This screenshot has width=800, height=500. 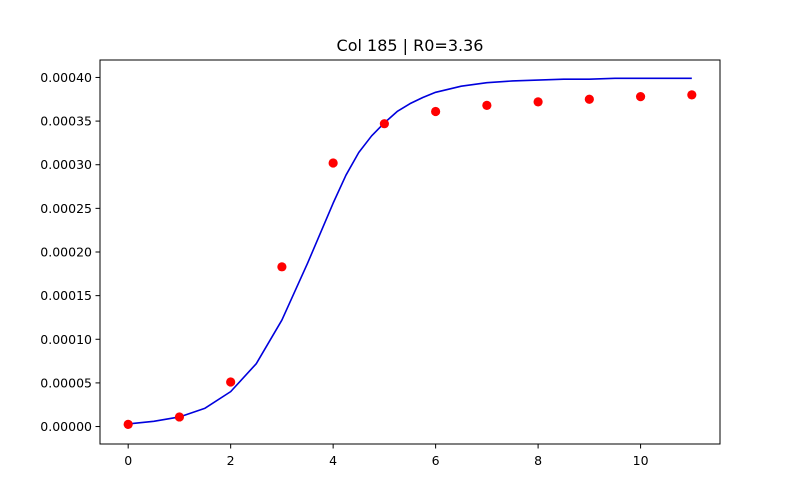 I want to click on x-tick-label: 6, so click(x=436, y=460).